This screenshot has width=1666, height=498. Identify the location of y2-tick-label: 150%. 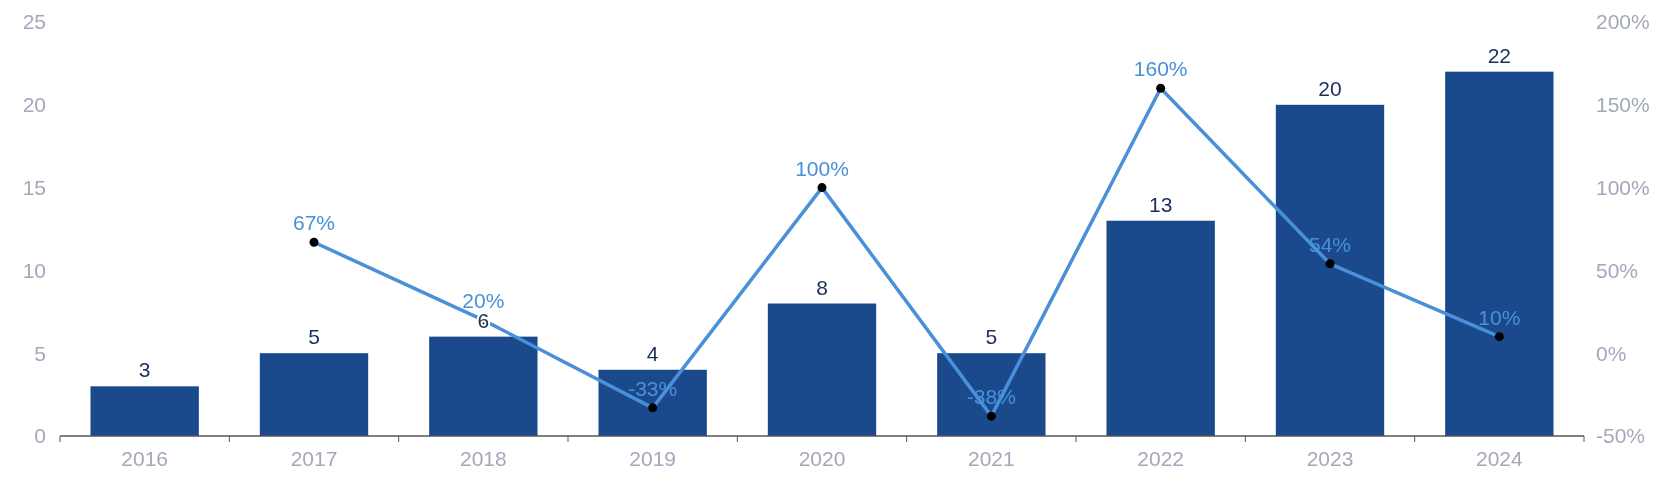
(1623, 105).